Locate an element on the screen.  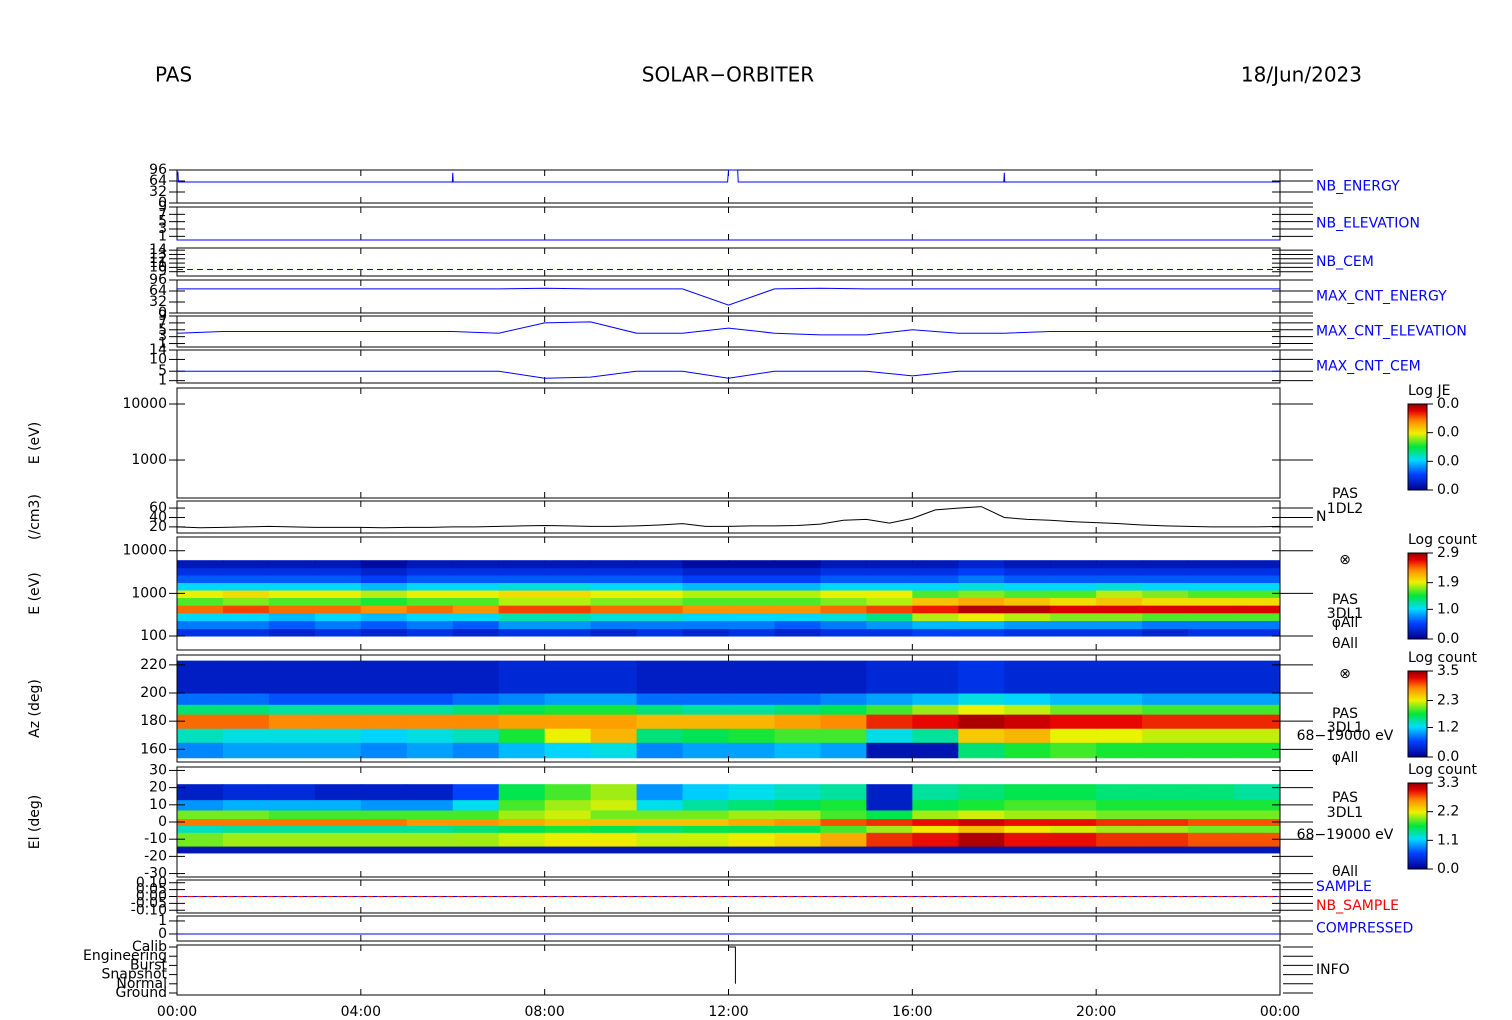
y-tick-label: Burst is located at coordinates (149, 965).